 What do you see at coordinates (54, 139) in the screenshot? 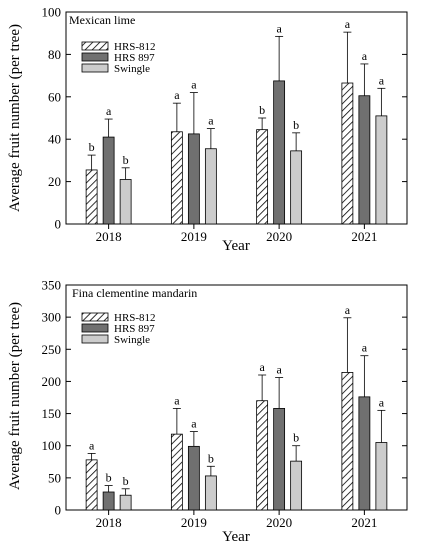
I see `y-tick-label: 40` at bounding box center [54, 139].